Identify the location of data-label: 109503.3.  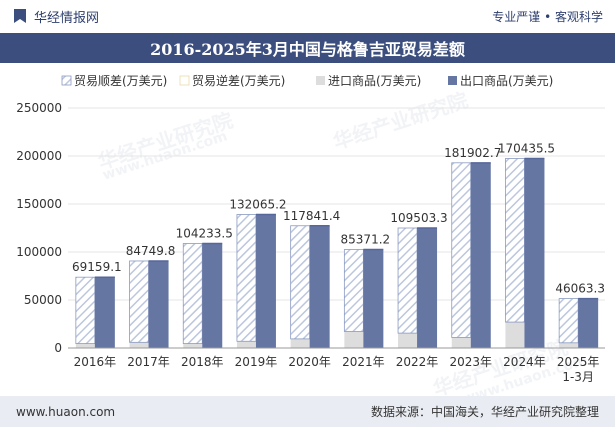
(418, 218).